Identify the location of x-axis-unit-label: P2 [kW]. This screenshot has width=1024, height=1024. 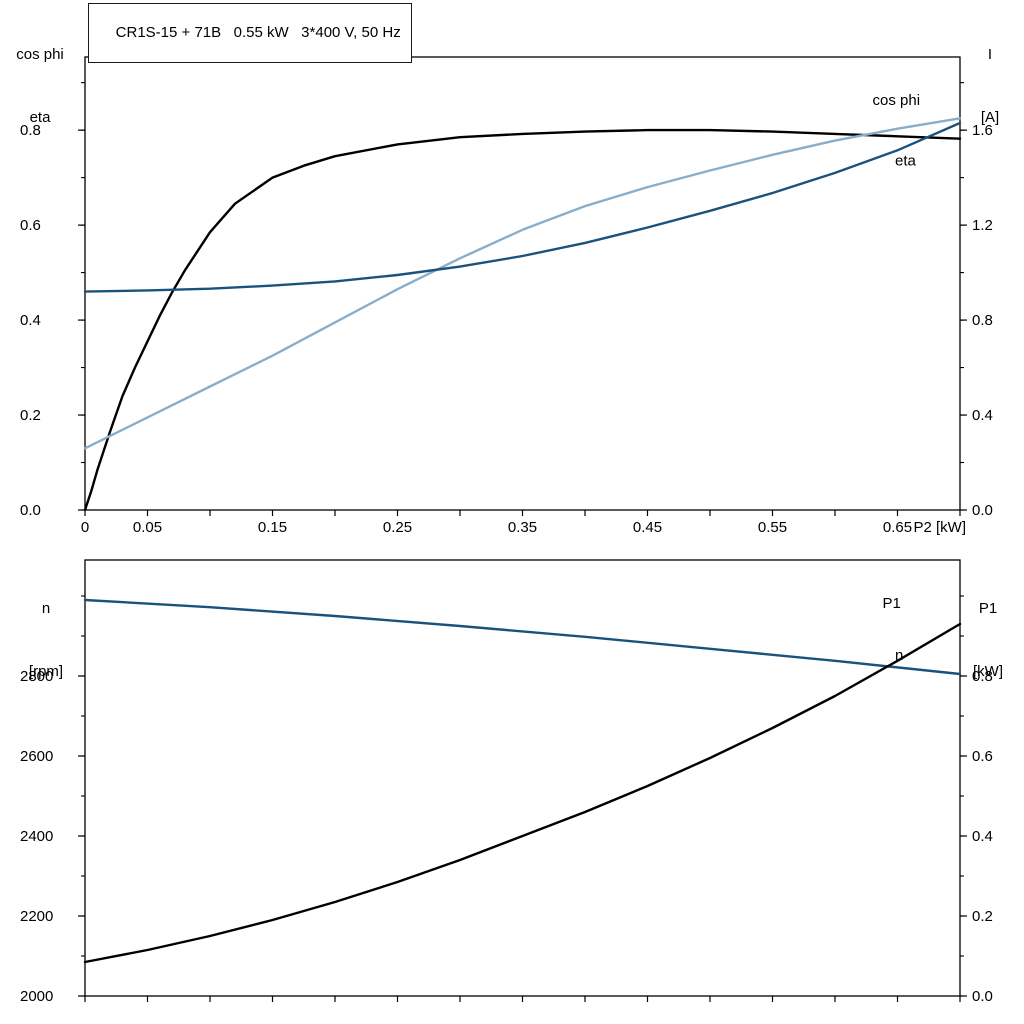
(939, 527).